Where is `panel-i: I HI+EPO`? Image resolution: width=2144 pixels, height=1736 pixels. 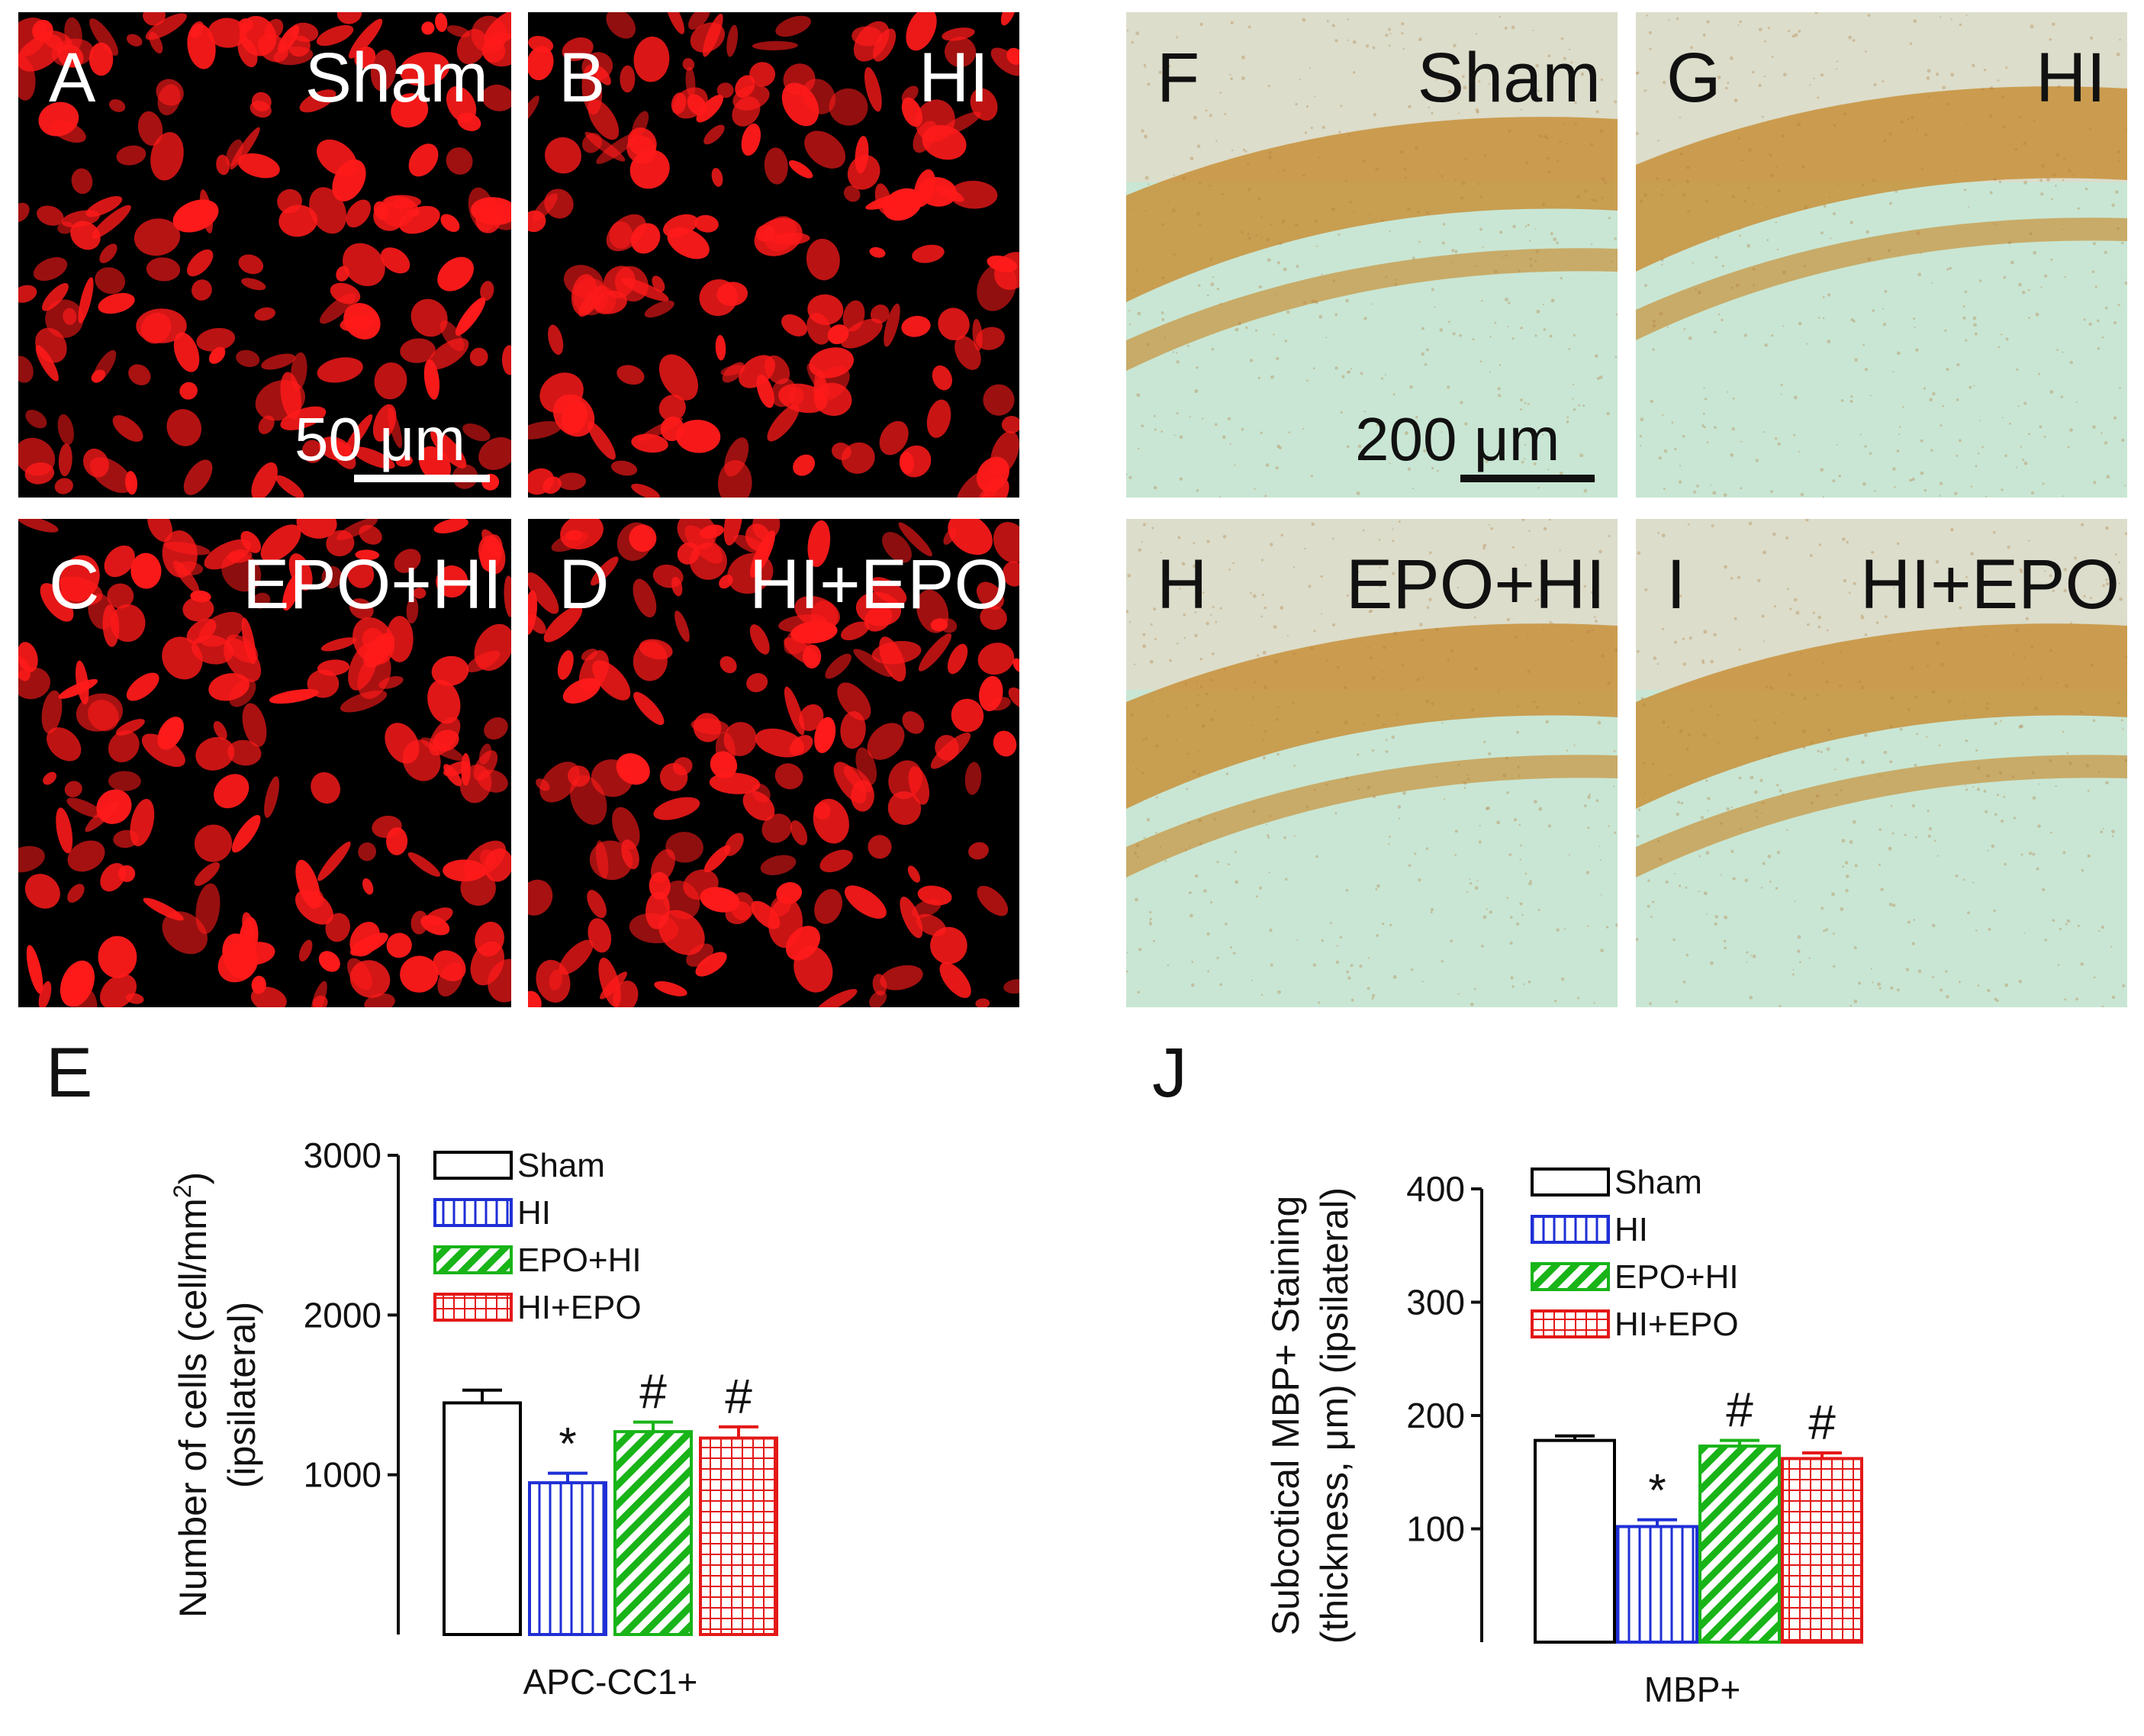 panel-i: I HI+EPO is located at coordinates (1881, 763).